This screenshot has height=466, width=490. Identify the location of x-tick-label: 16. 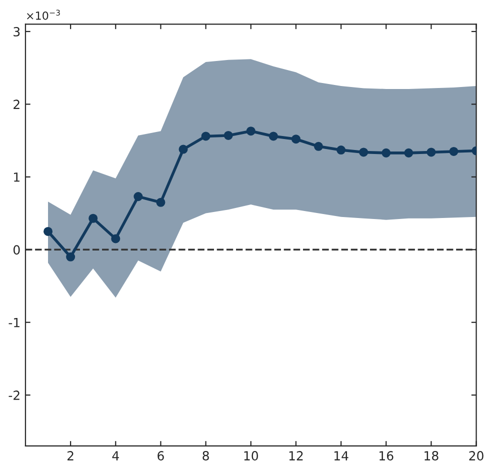
(387, 455).